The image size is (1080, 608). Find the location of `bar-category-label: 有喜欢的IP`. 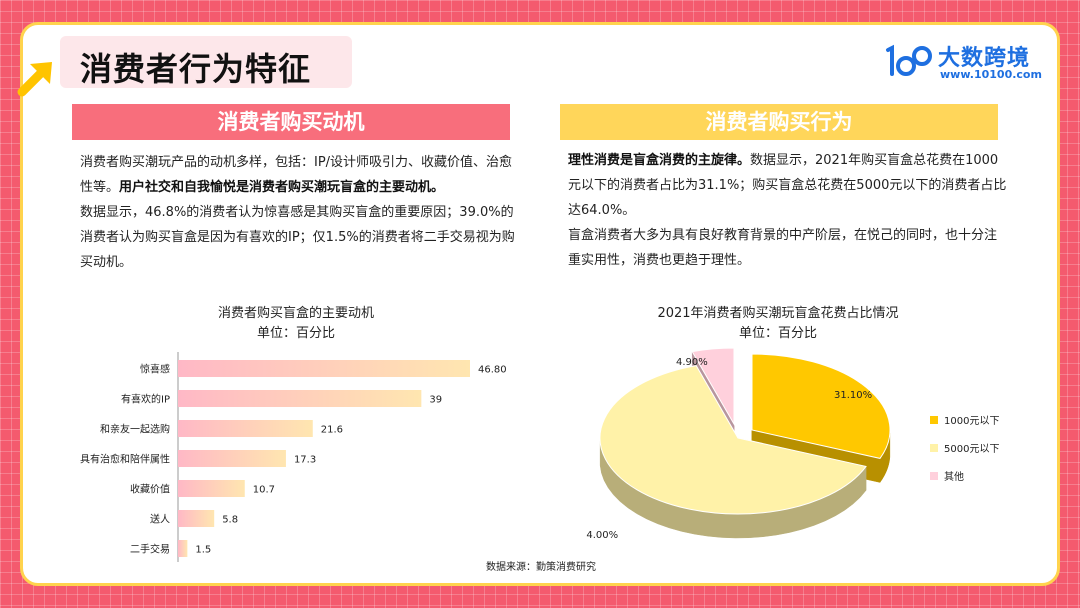

bar-category-label: 有喜欢的IP is located at coordinates (145, 399).